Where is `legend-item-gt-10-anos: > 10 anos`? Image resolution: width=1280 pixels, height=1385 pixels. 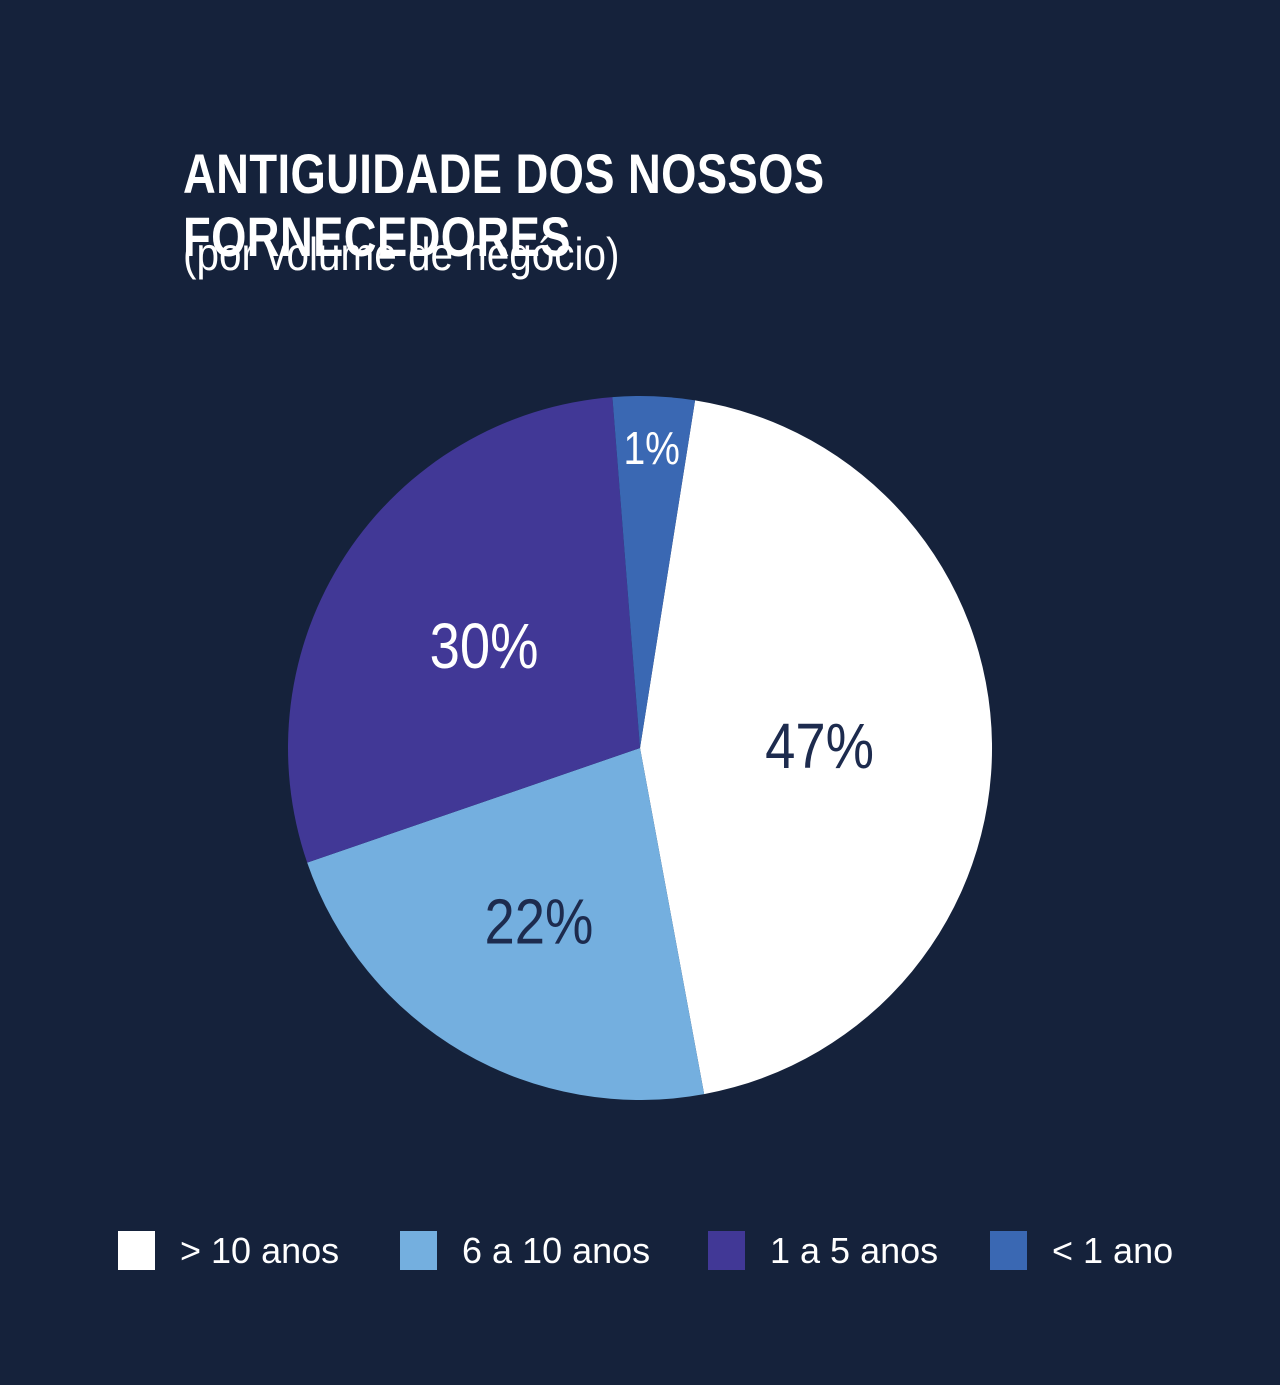
legend-item-gt-10-anos: > 10 anos is located at coordinates (228, 1250).